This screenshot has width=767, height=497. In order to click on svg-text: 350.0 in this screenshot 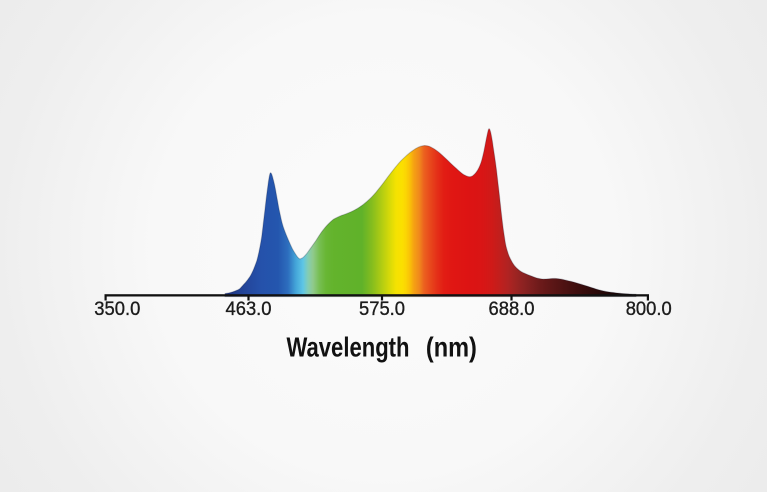, I will do `click(117, 309)`.